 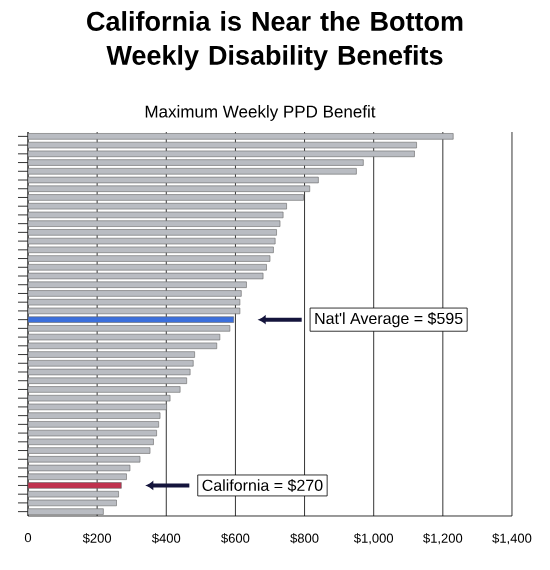 I want to click on annotation: Nat'l Average = $595, so click(x=389, y=320).